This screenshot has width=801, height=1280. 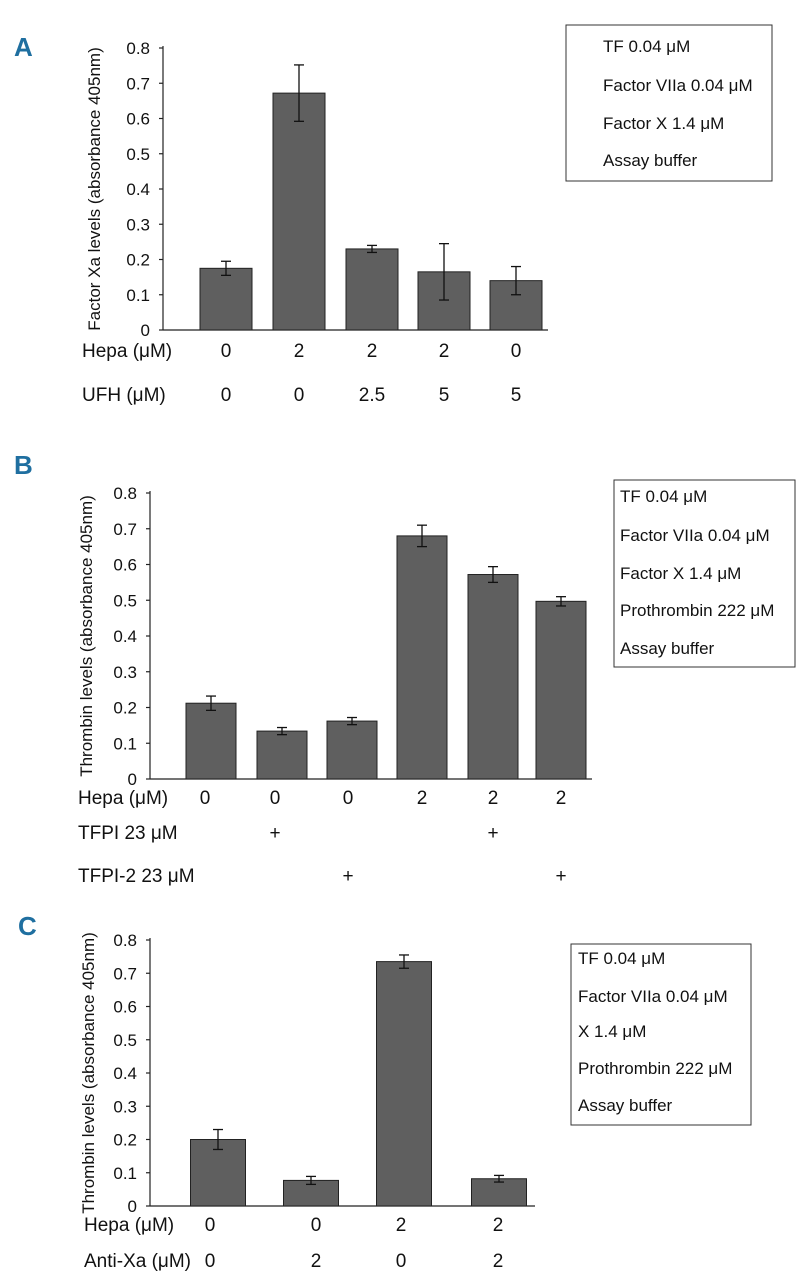 What do you see at coordinates (138, 260) in the screenshot?
I see `panel-a-ytick-label: 0.2` at bounding box center [138, 260].